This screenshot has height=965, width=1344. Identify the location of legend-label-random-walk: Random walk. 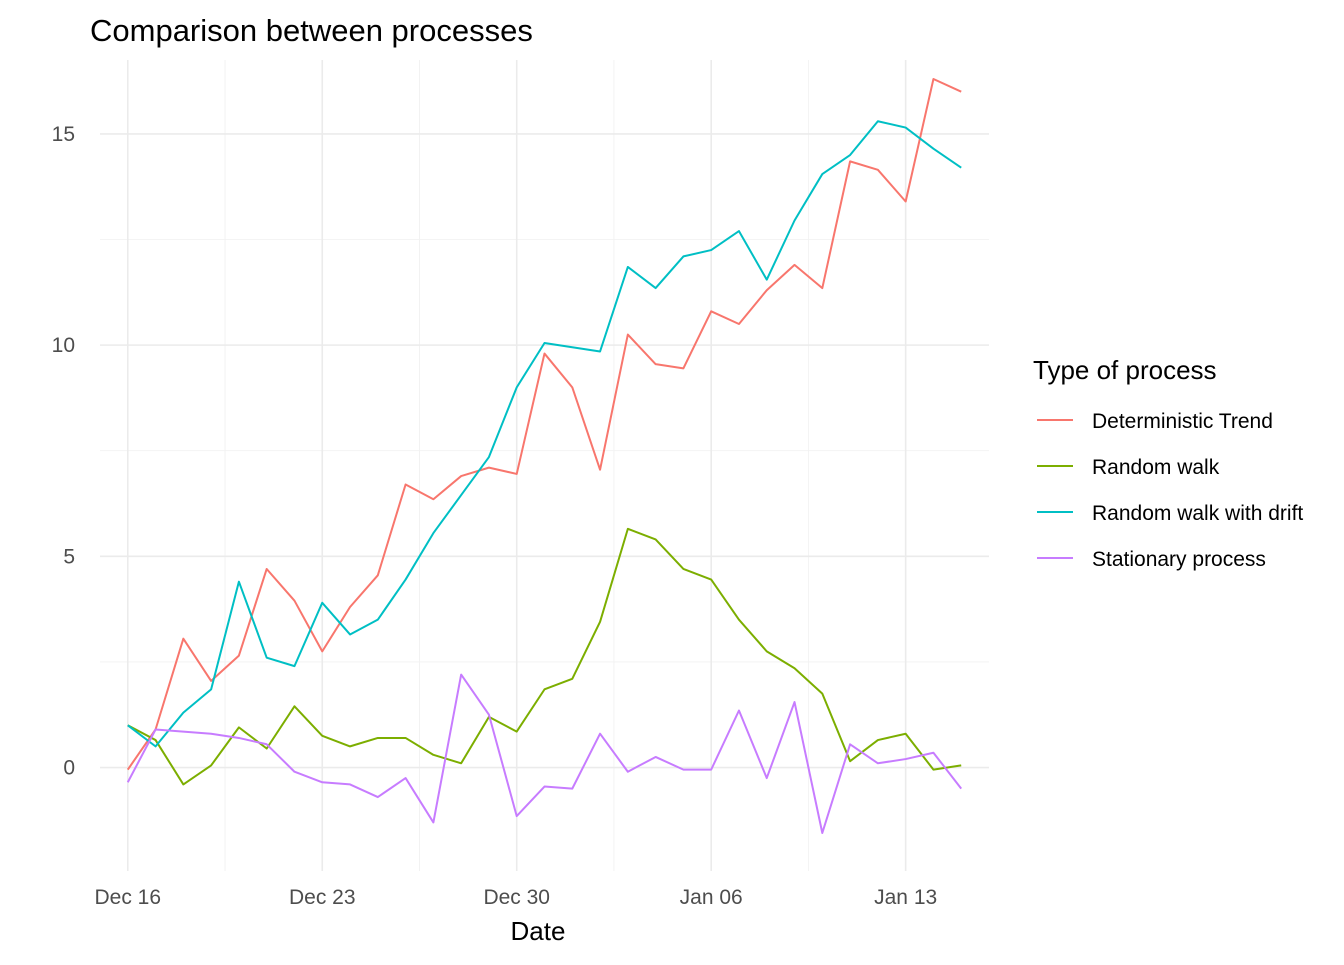
(1156, 467).